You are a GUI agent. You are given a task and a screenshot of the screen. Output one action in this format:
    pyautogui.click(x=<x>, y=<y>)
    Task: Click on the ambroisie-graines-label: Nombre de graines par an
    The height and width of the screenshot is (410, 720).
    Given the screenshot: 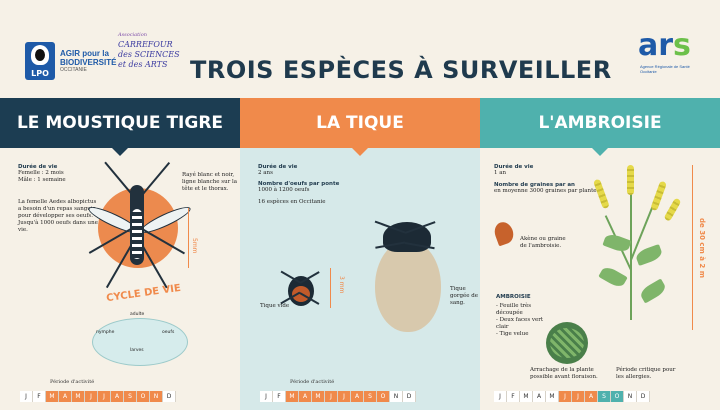 What is the action you would take?
    pyautogui.click(x=534, y=185)
    